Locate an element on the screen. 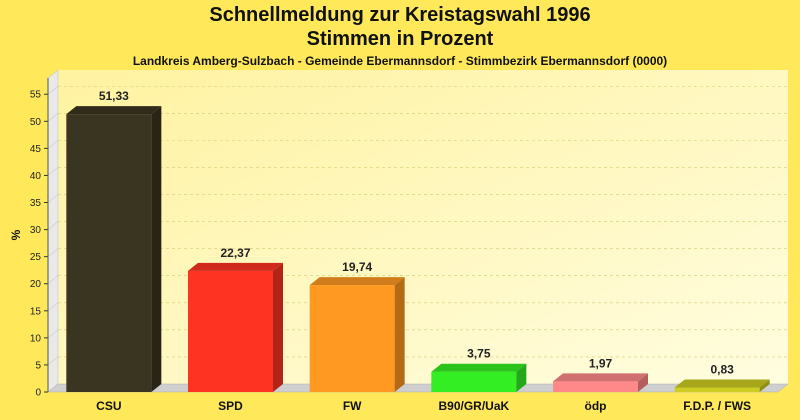  y-tick-label: 45 is located at coordinates (36, 149).